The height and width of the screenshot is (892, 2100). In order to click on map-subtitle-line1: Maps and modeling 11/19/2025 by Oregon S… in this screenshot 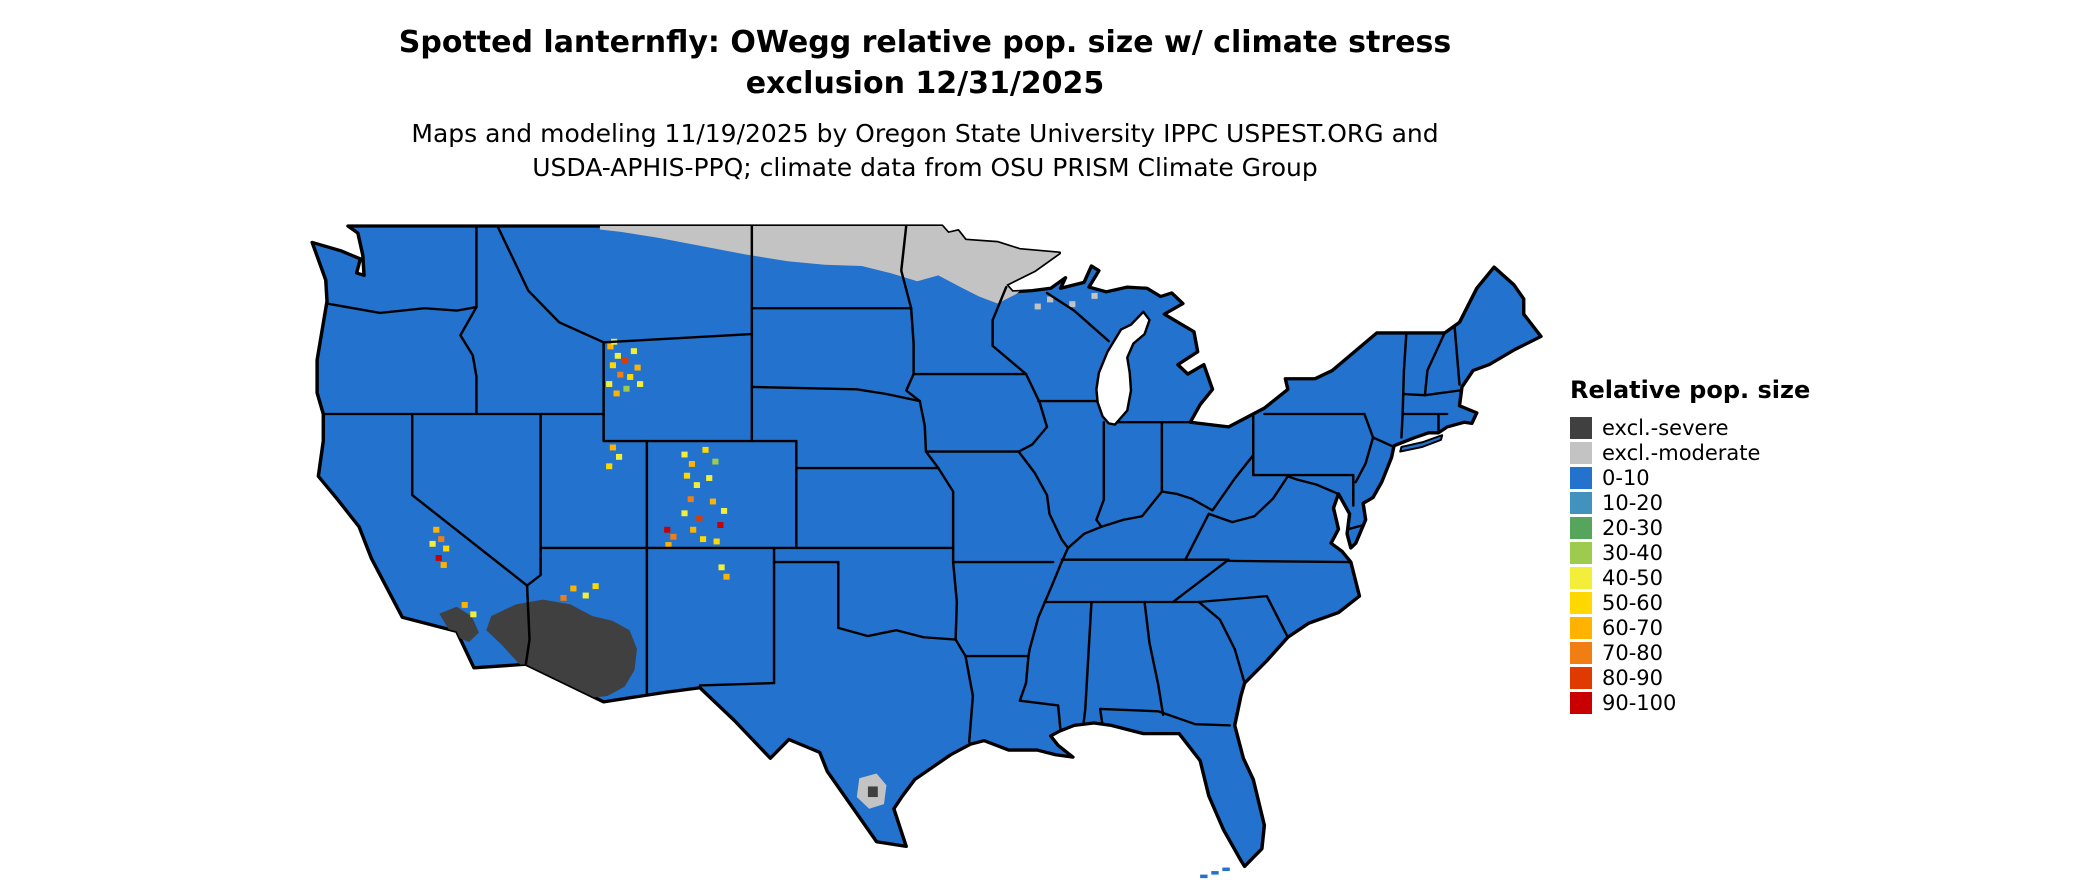, I will do `click(925, 133)`.